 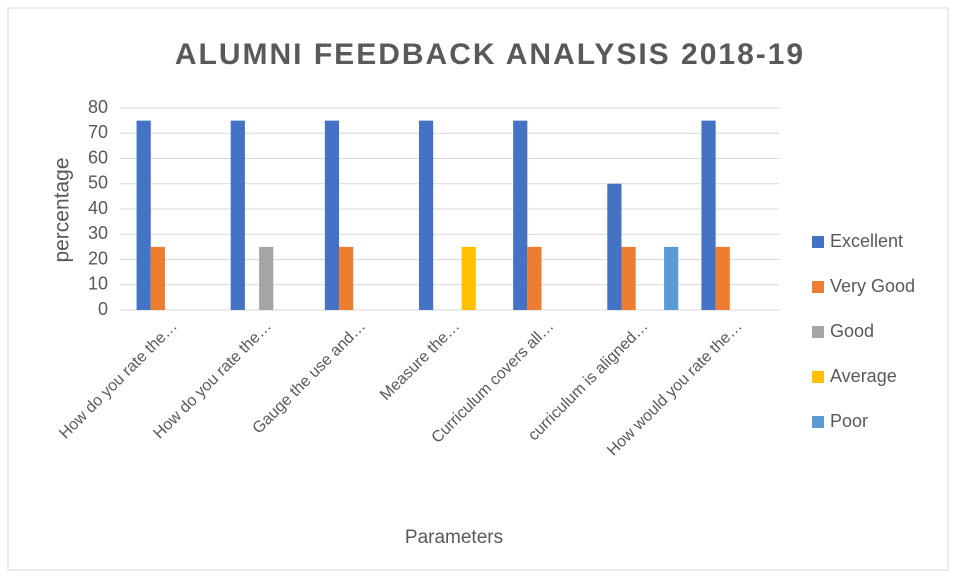 I want to click on legend-label: Very Good, so click(x=872, y=286).